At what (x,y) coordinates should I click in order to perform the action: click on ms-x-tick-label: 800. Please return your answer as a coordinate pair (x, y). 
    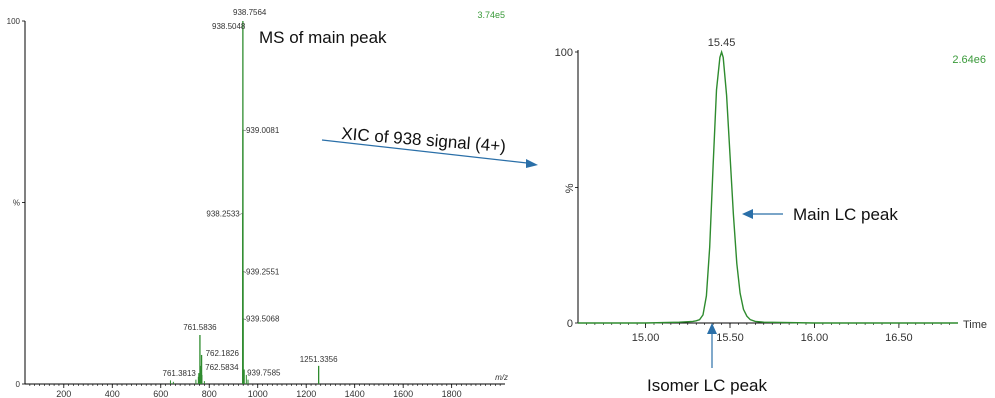
    Looking at the image, I should click on (209, 393).